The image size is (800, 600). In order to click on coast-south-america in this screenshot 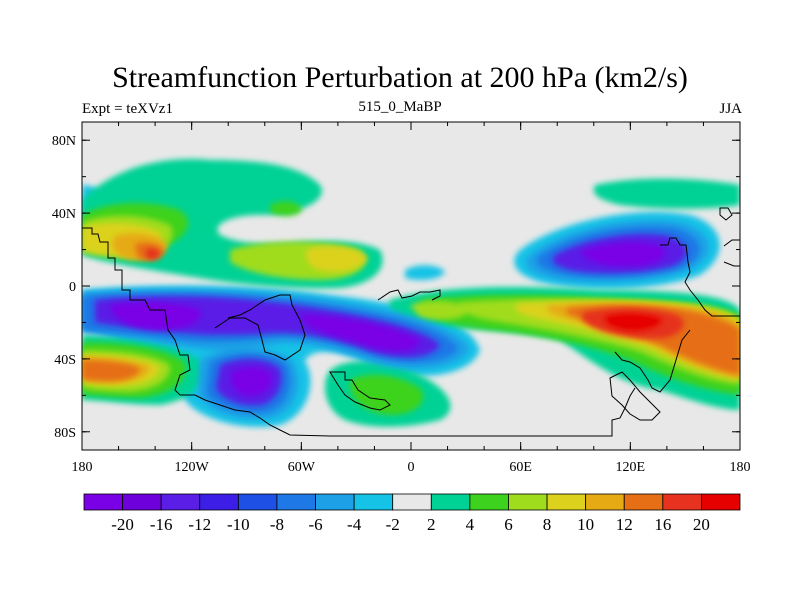, I will do `click(260, 327)`.